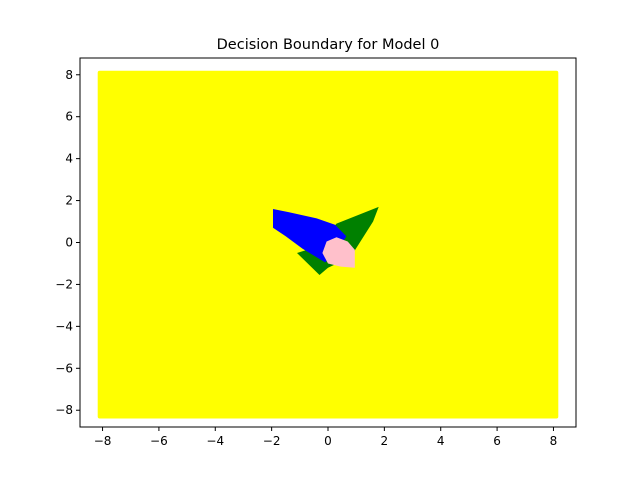 This screenshot has height=480, width=640. Describe the element at coordinates (64, 284) in the screenshot. I see `y-tick-label: −2` at that location.